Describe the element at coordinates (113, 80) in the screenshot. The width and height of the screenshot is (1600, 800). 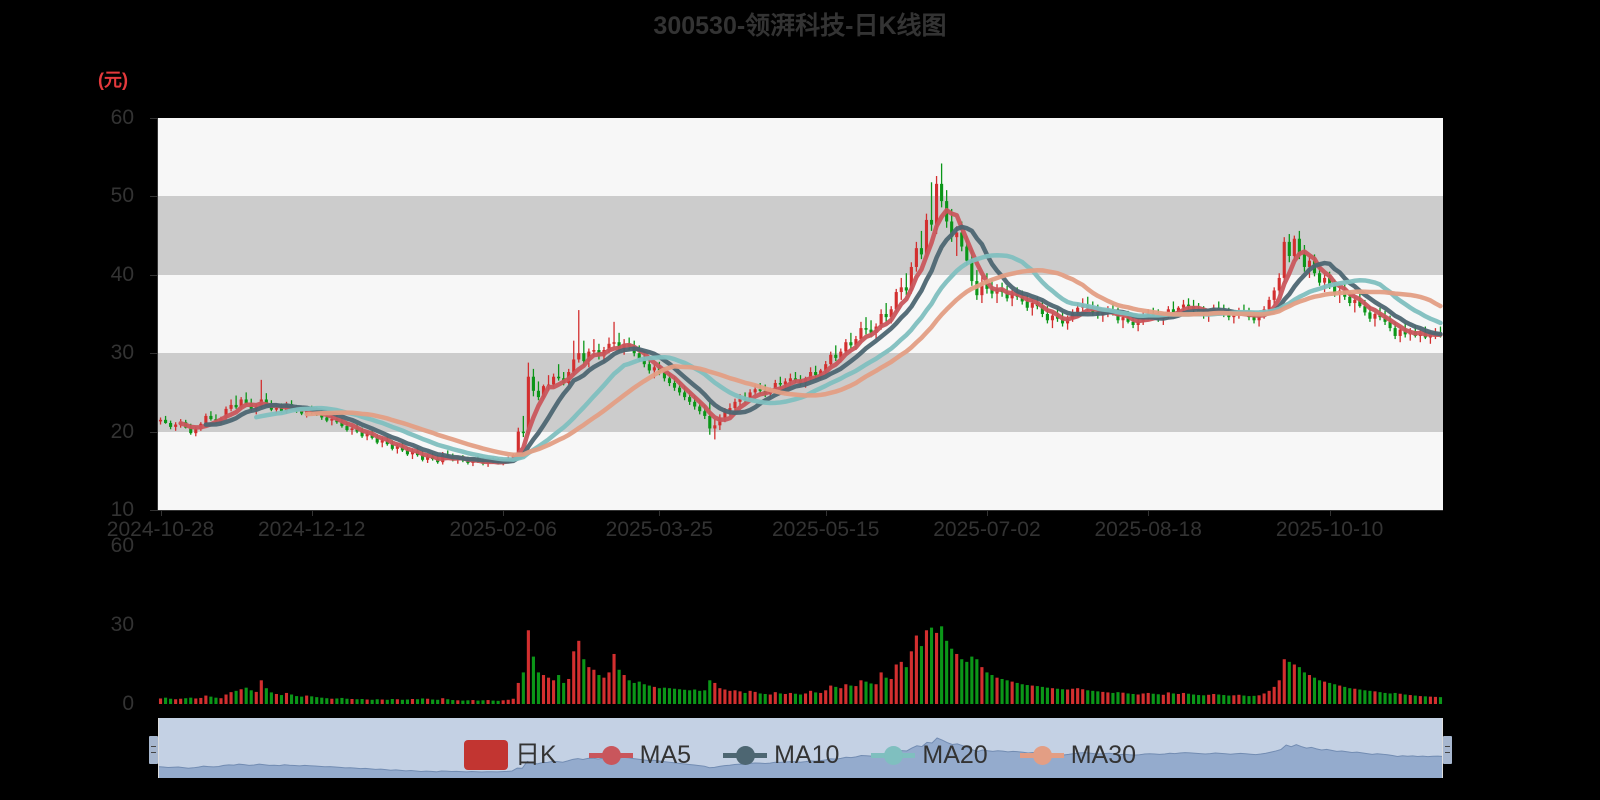
I see `price-unit-label: (元)` at that location.